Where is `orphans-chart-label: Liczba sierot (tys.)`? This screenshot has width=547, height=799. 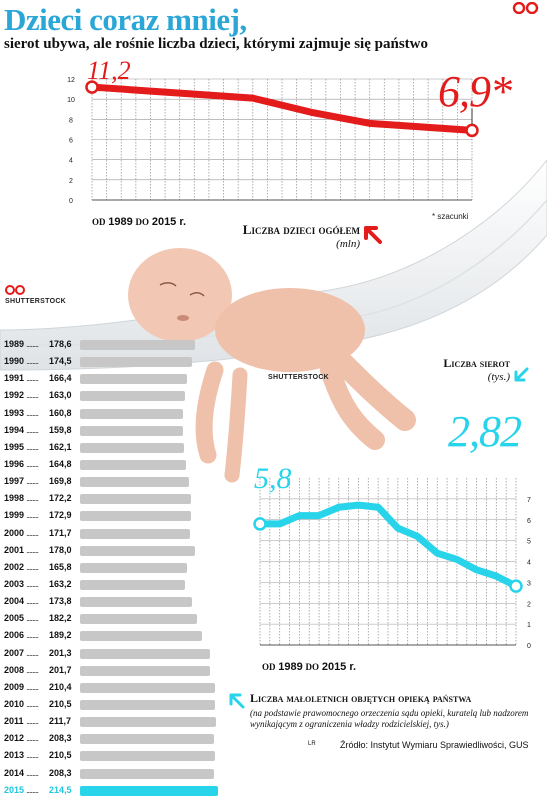
orphans-chart-label: Liczba sierot (tys.) is located at coordinates (475, 370).